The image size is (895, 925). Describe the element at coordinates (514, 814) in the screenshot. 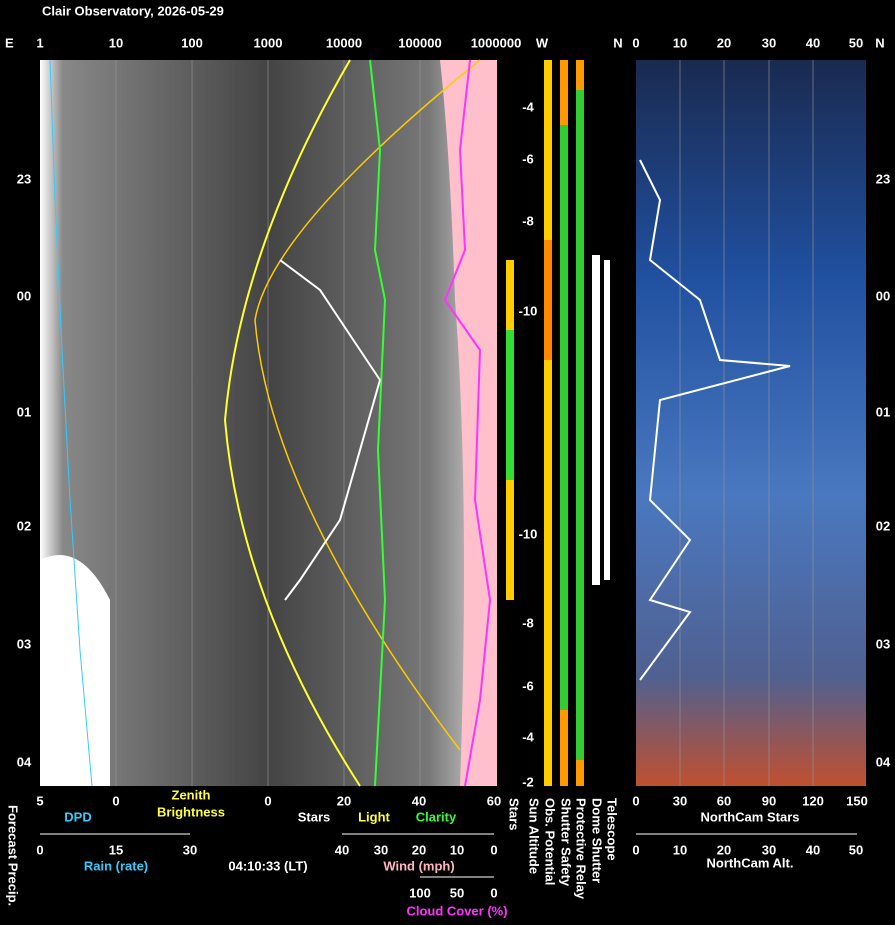

I see `vertical-label: Stars` at that location.